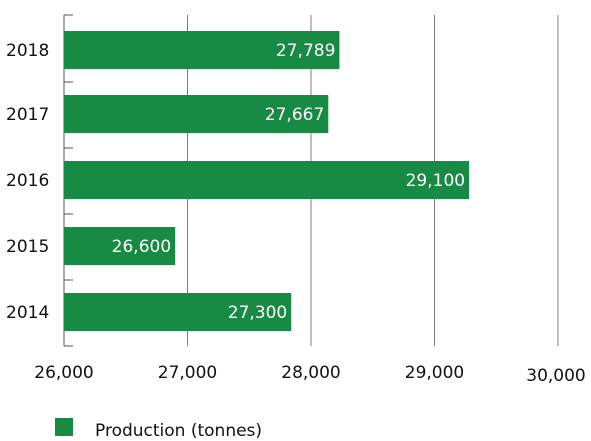 The width and height of the screenshot is (591, 441). Describe the element at coordinates (27, 51) in the screenshot. I see `category-label: 2018` at that location.